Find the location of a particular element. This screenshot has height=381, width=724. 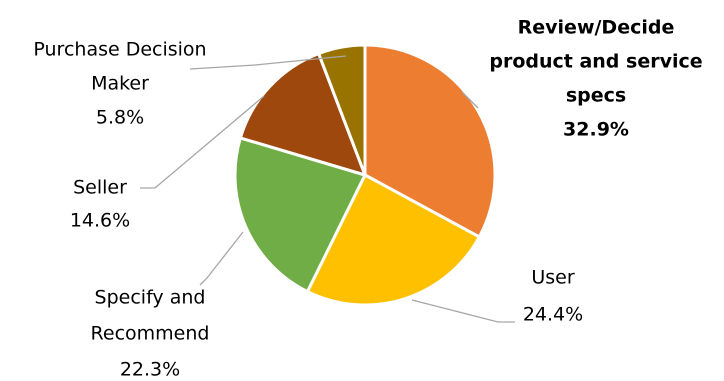

pie-slice-seller is located at coordinates (302, 114).